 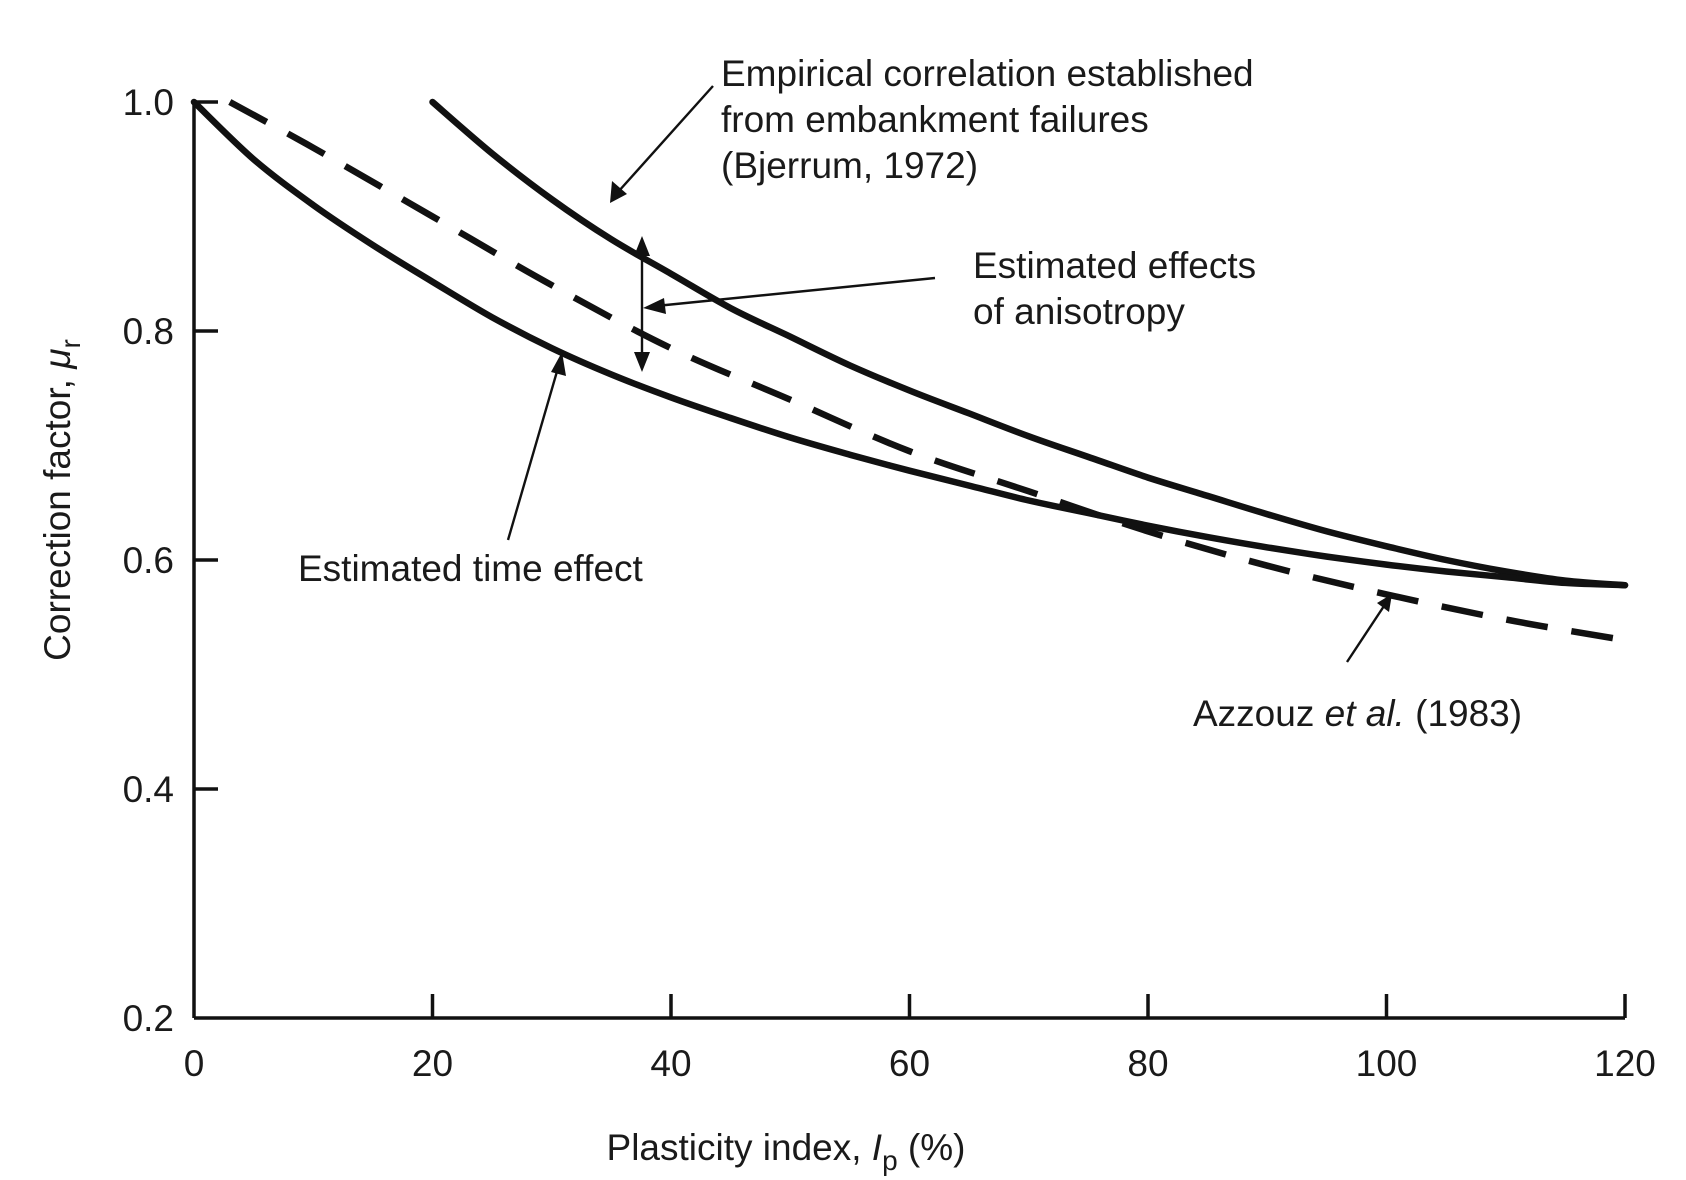 What do you see at coordinates (786, 1151) in the screenshot?
I see `x-axis-title: Plasticity index, Ip (%)` at bounding box center [786, 1151].